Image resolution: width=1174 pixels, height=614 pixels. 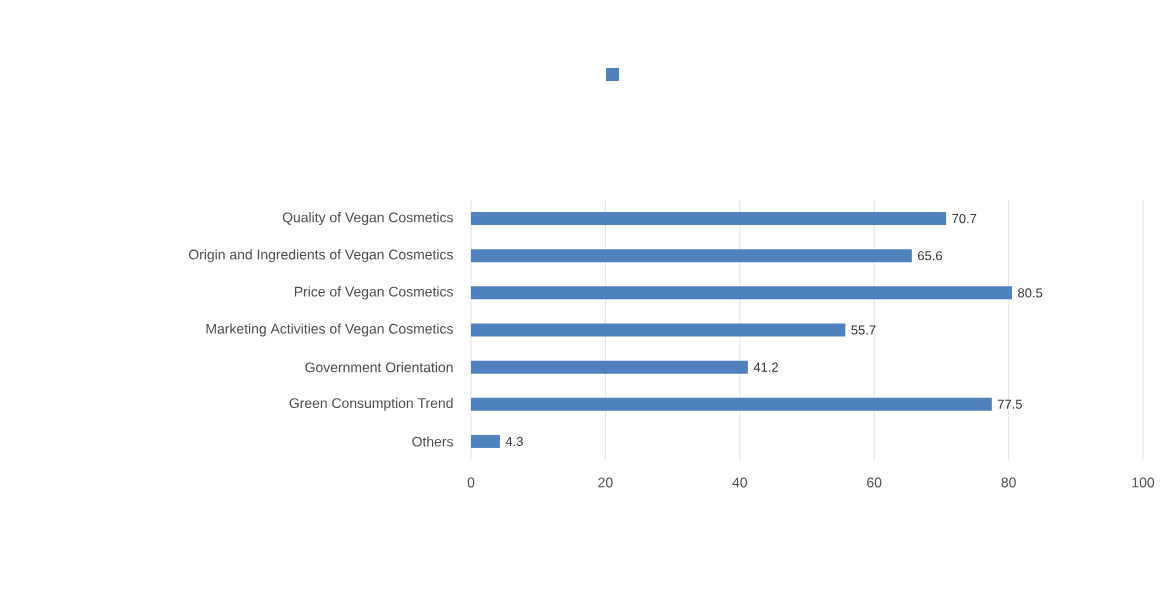 I want to click on x-tick-label: 80, so click(x=1008, y=482).